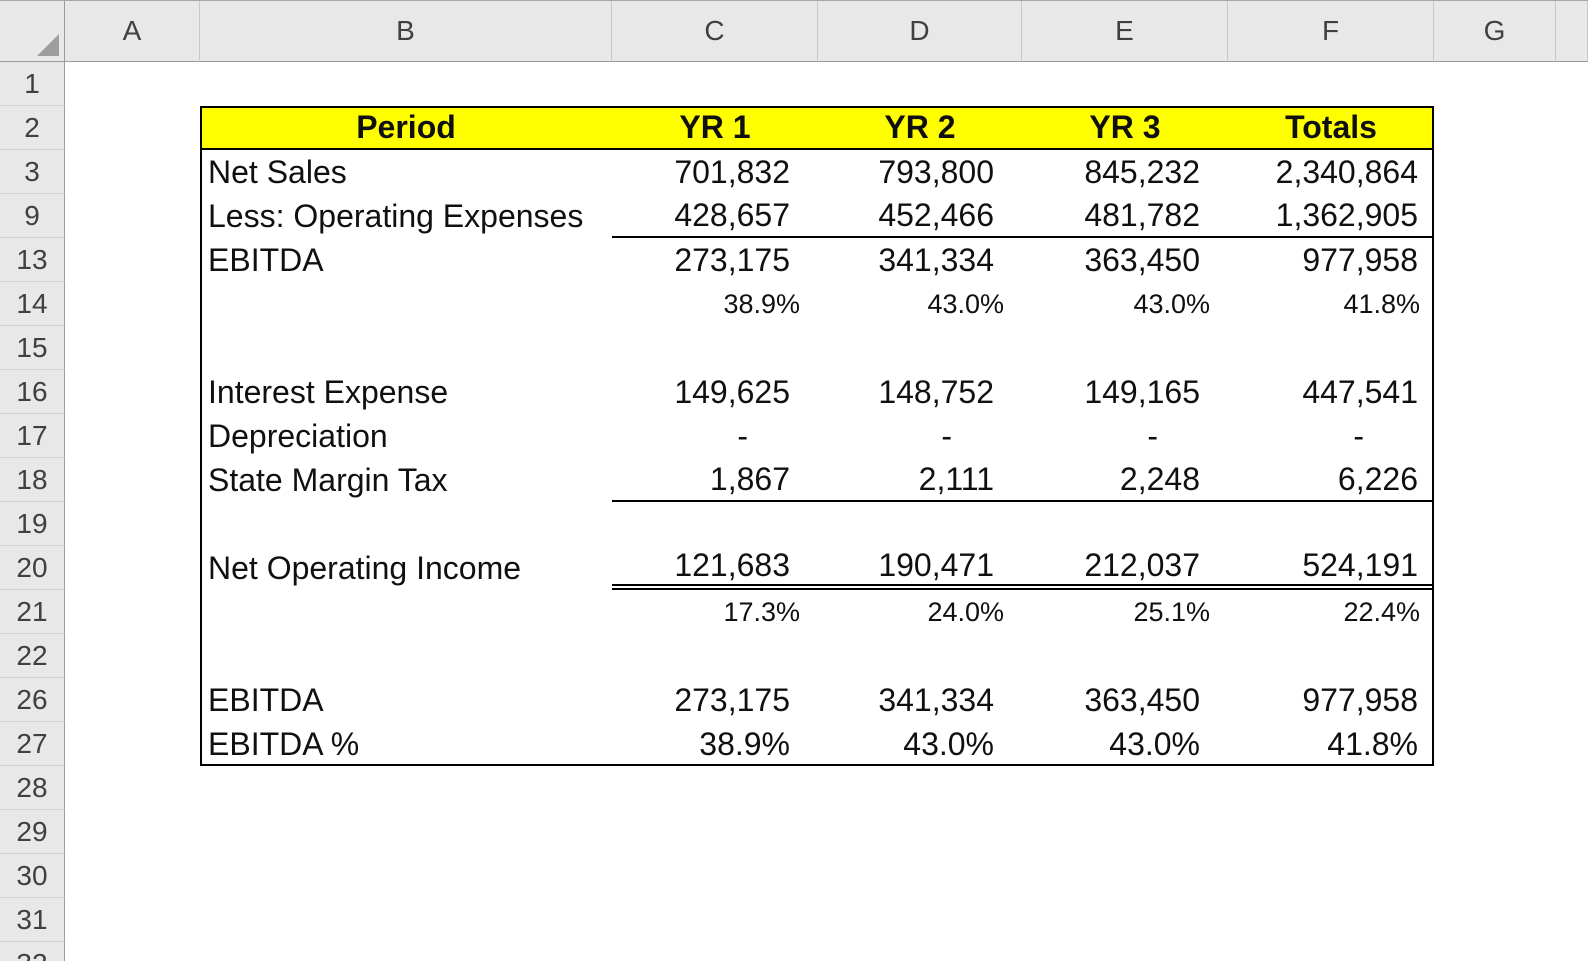 The width and height of the screenshot is (1588, 961). What do you see at coordinates (406, 31) in the screenshot?
I see `column-header-B: B` at bounding box center [406, 31].